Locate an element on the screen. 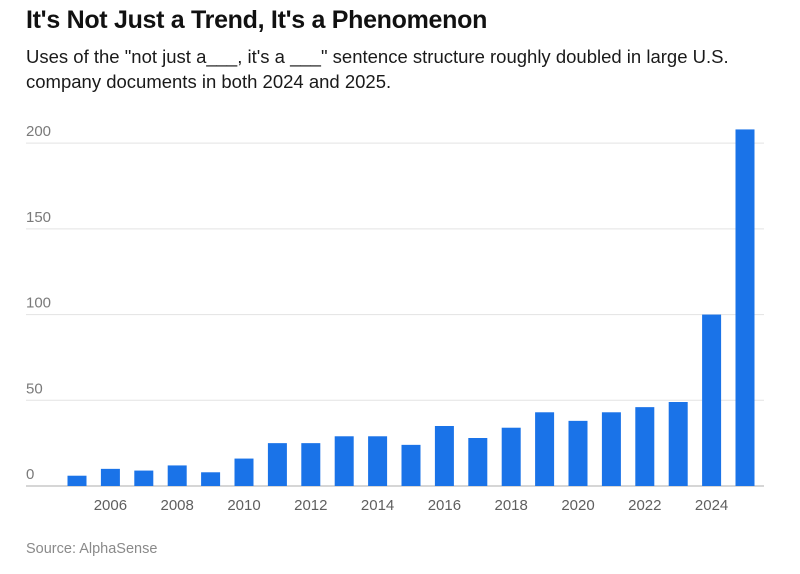 The width and height of the screenshot is (800, 574). x-tick-label-2018: 2018 is located at coordinates (511, 505).